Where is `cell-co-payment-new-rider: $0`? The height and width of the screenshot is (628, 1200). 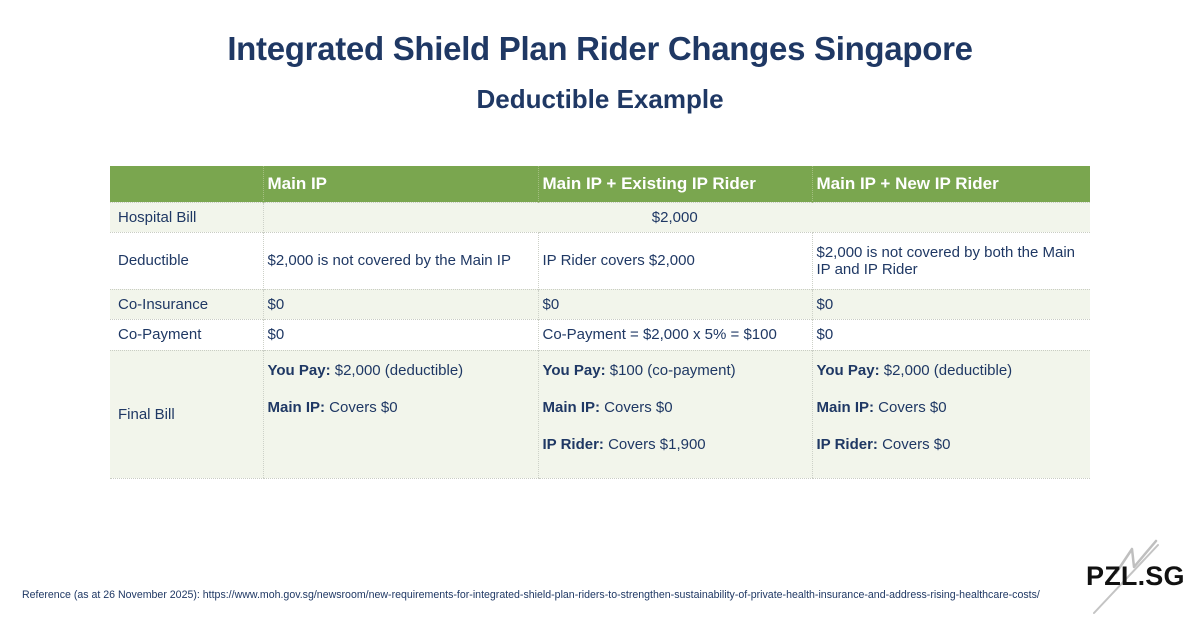
cell-co-payment-new-rider: $0 is located at coordinates (950, 334).